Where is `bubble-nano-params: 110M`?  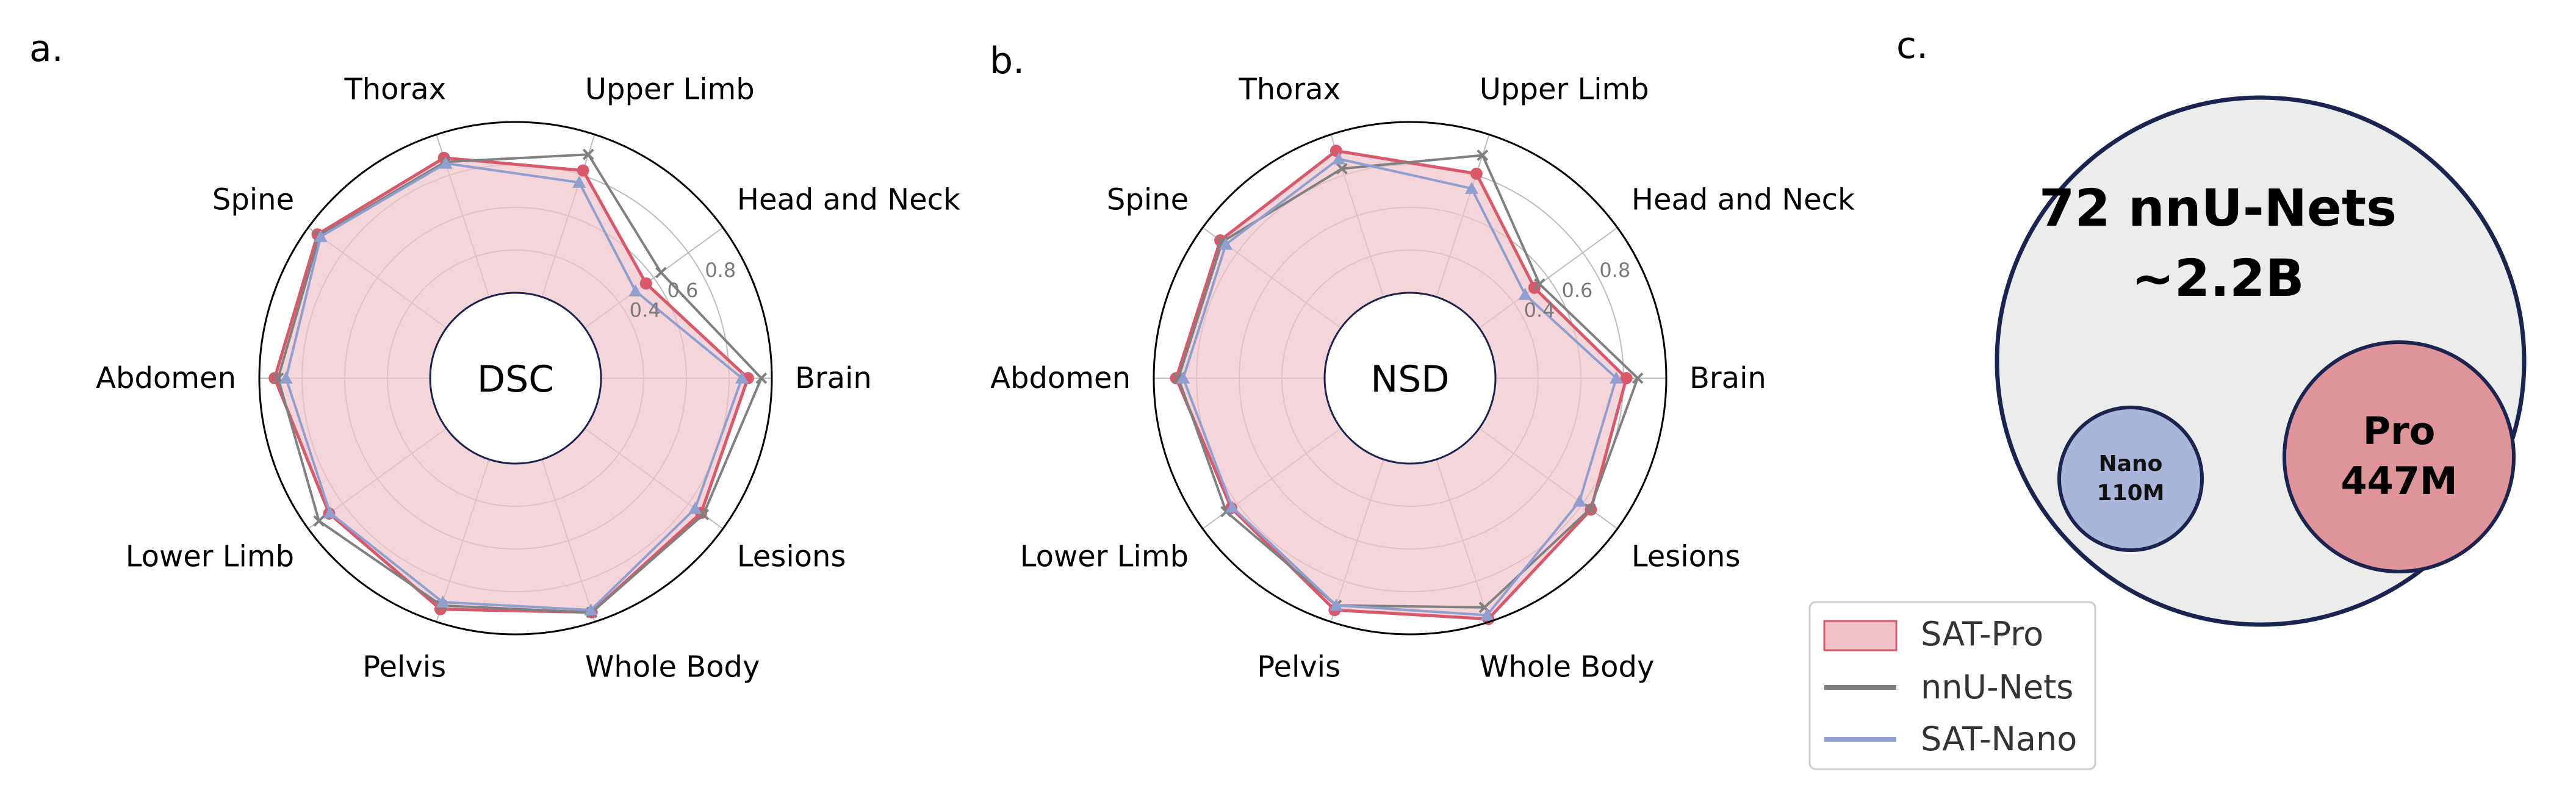
bubble-nano-params: 110M is located at coordinates (2131, 493).